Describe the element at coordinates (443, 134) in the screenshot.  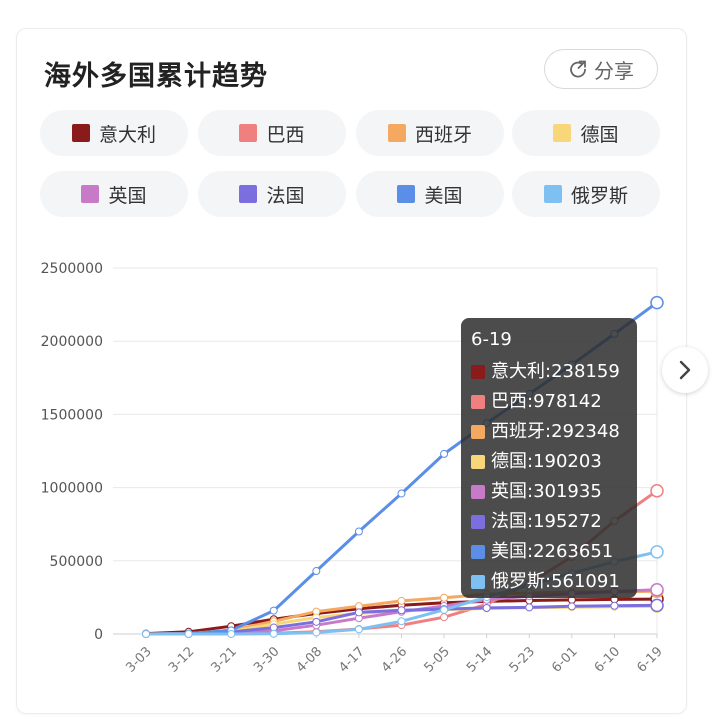
I see `legend-label: 西班牙` at that location.